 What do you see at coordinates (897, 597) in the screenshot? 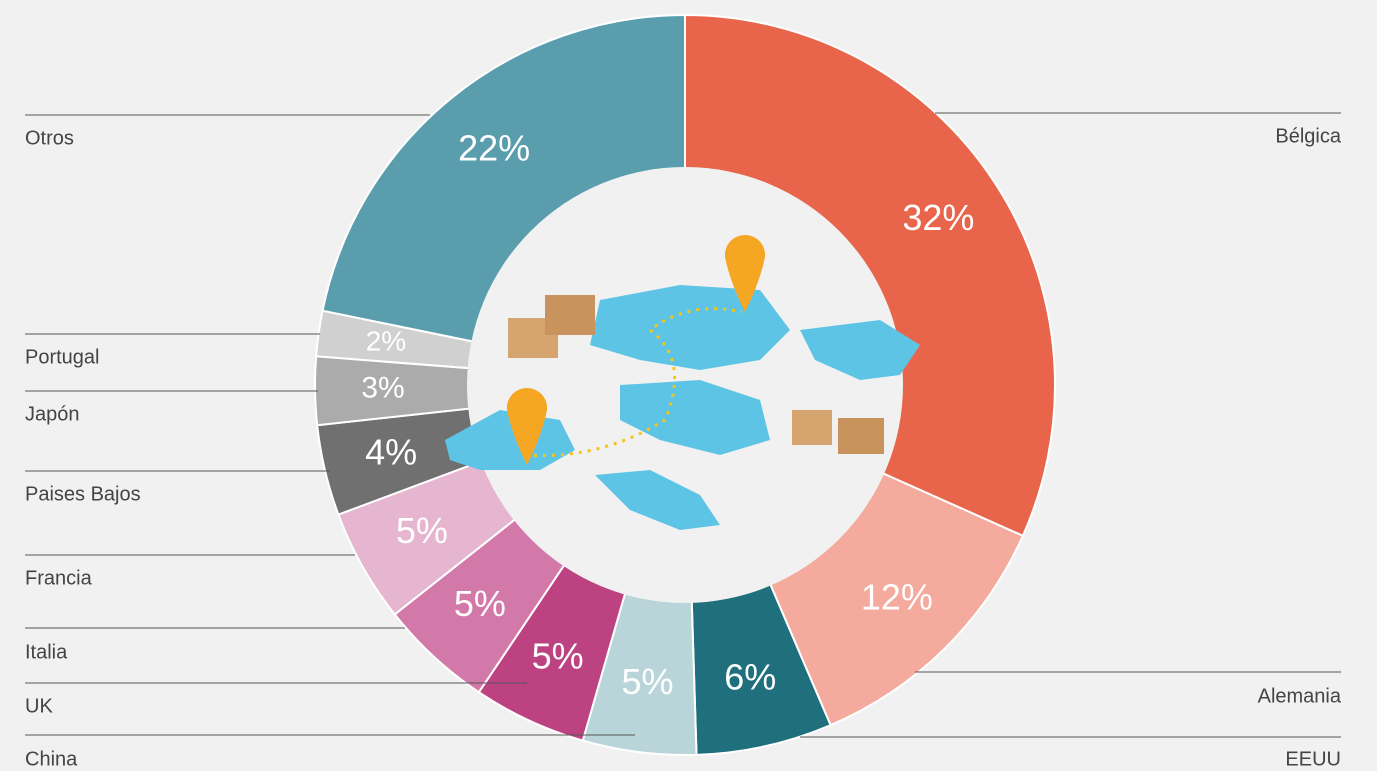
I see `value-label: 12%` at bounding box center [897, 597].